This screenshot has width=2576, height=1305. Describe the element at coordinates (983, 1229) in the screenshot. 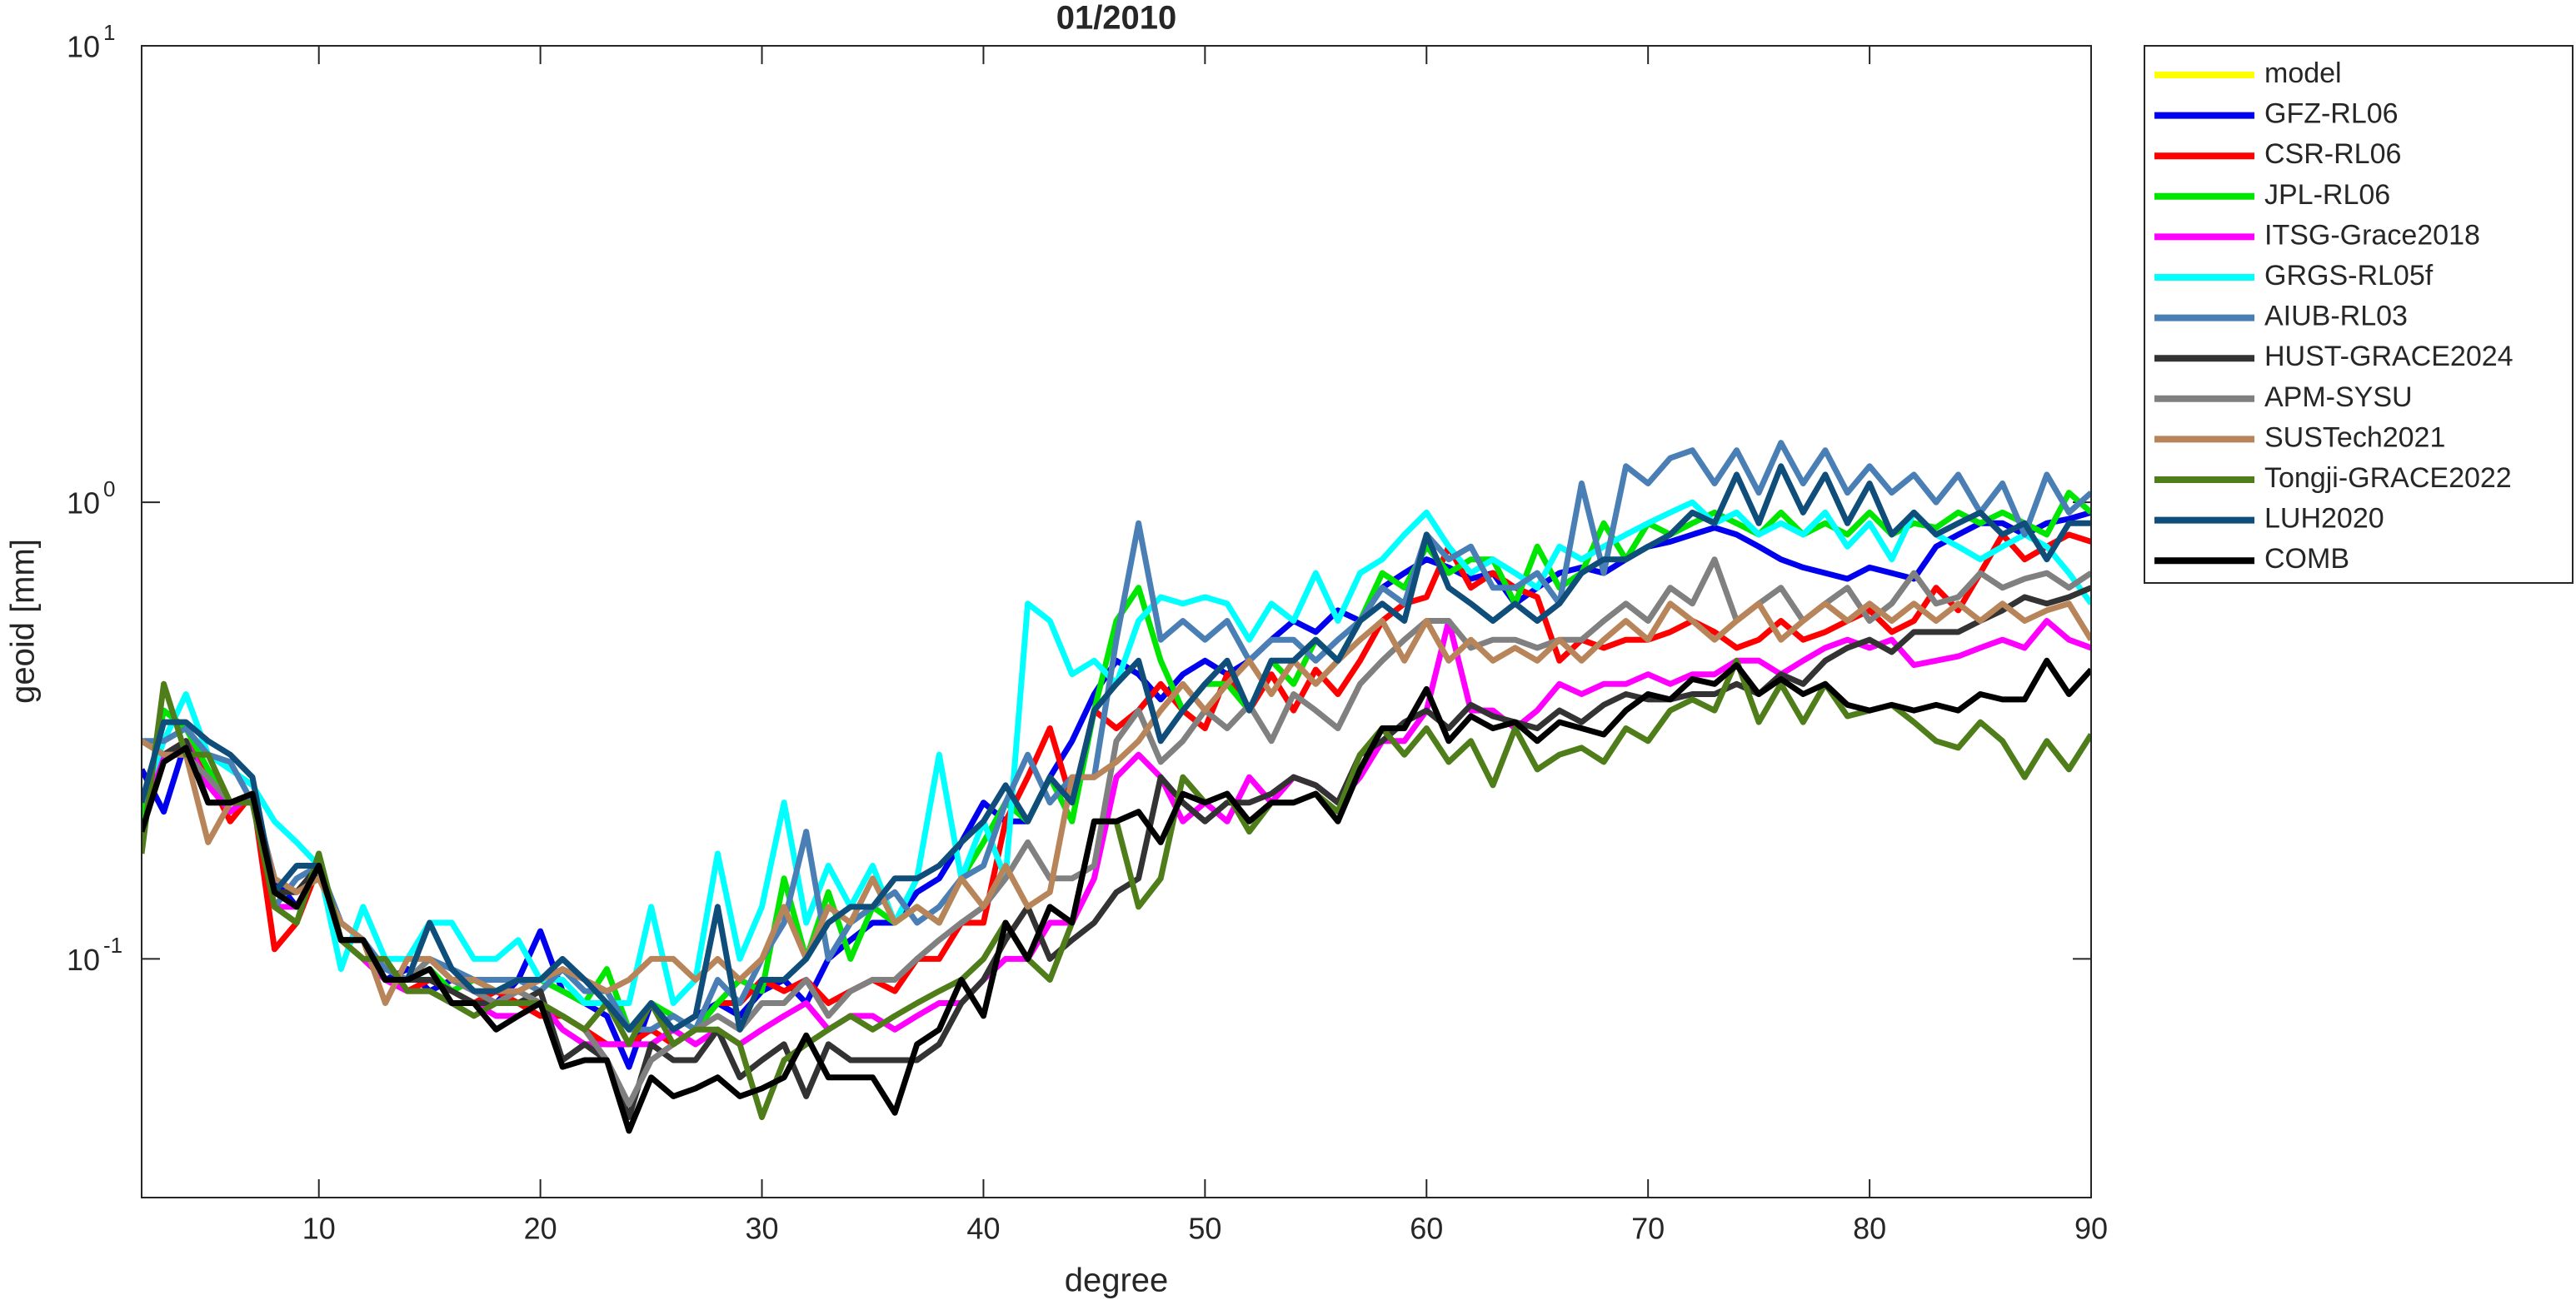

I see `x-tick-label: 40` at that location.